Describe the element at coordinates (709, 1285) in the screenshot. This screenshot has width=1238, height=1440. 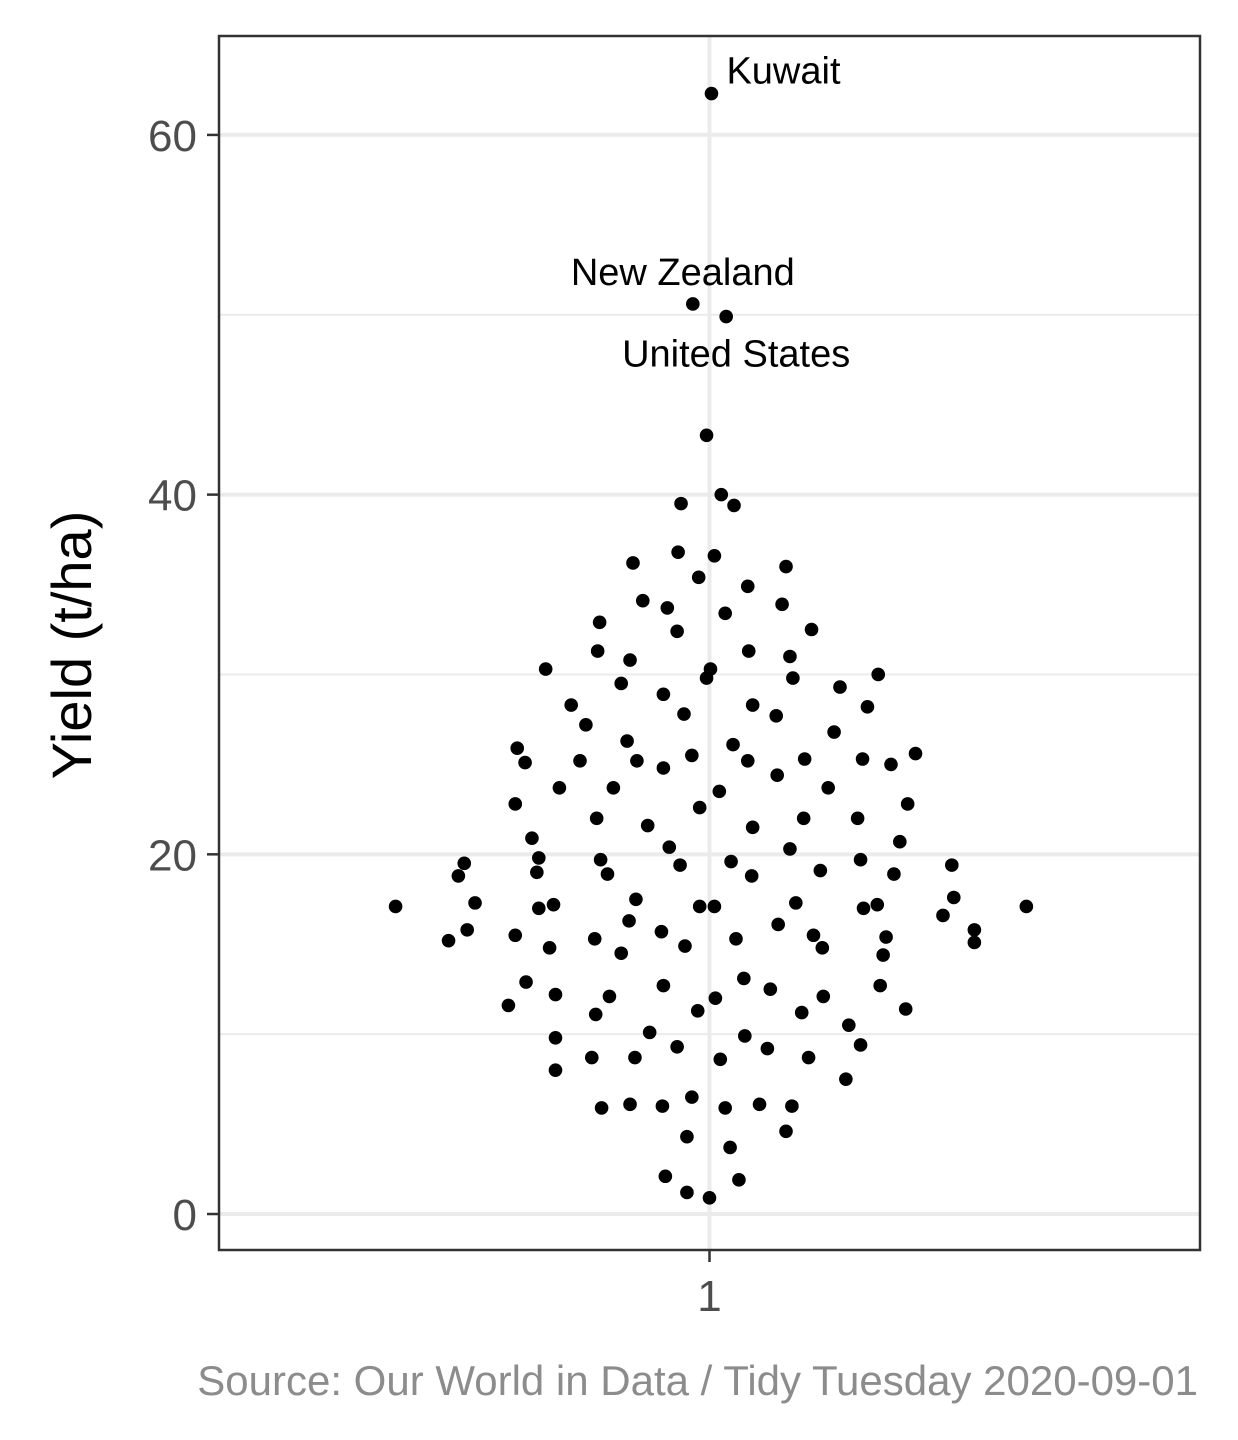
I see `x-axis: 1` at that location.